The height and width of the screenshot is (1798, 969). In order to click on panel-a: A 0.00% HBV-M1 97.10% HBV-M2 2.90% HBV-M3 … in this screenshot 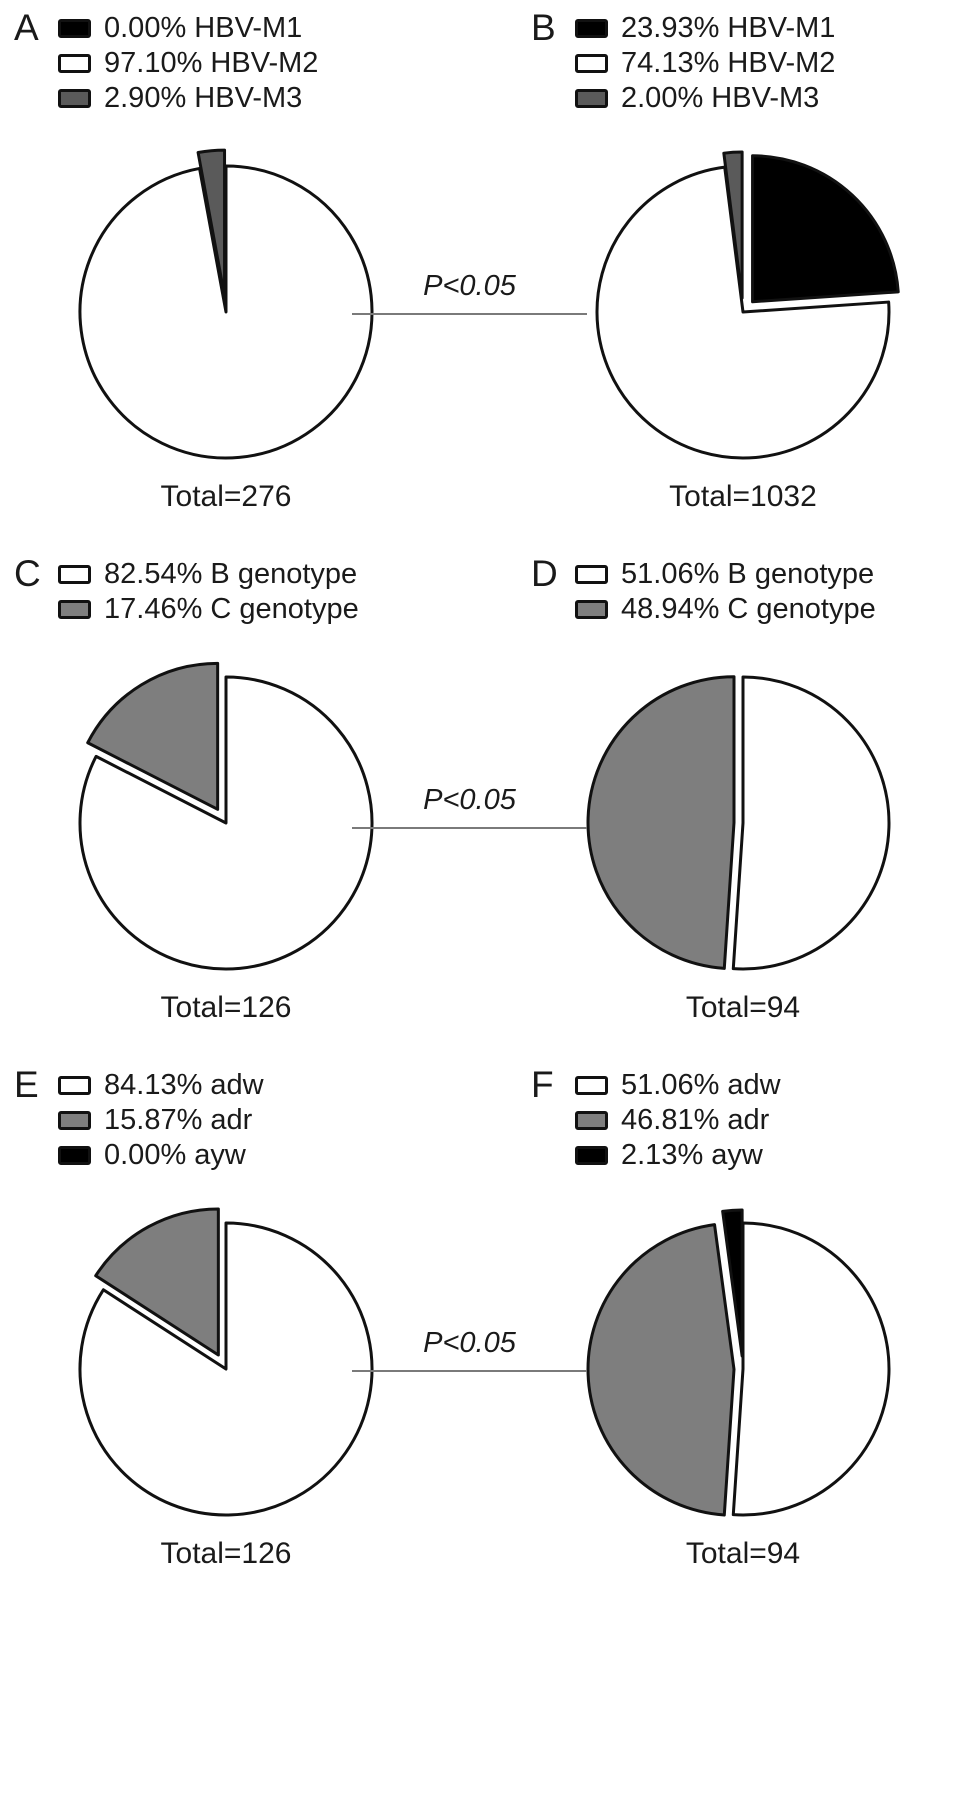, I will do `click(226, 260)`.